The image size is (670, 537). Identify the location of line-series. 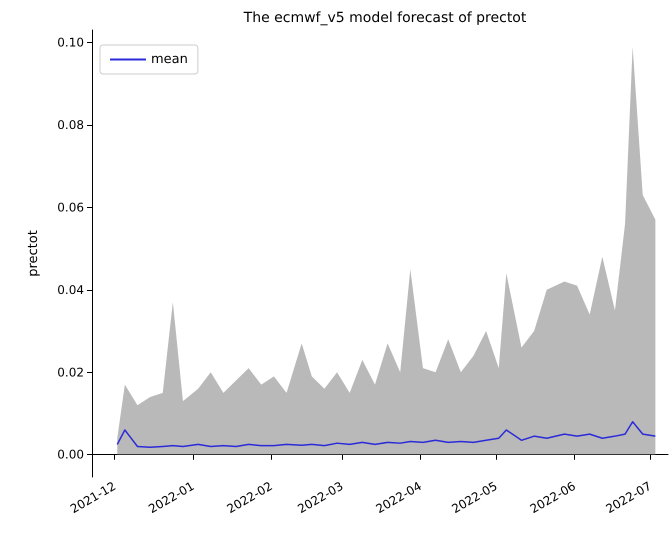
(386, 434).